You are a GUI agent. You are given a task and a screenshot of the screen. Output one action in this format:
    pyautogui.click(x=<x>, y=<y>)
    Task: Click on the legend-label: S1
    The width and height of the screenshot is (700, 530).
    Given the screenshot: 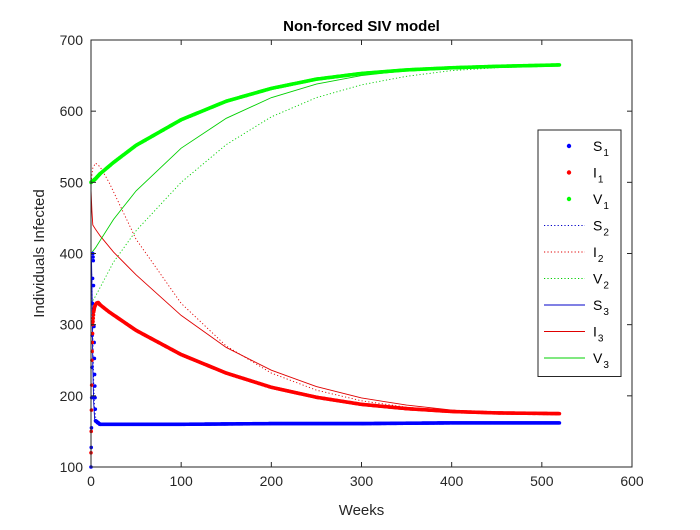 What is the action you would take?
    pyautogui.click(x=601, y=148)
    